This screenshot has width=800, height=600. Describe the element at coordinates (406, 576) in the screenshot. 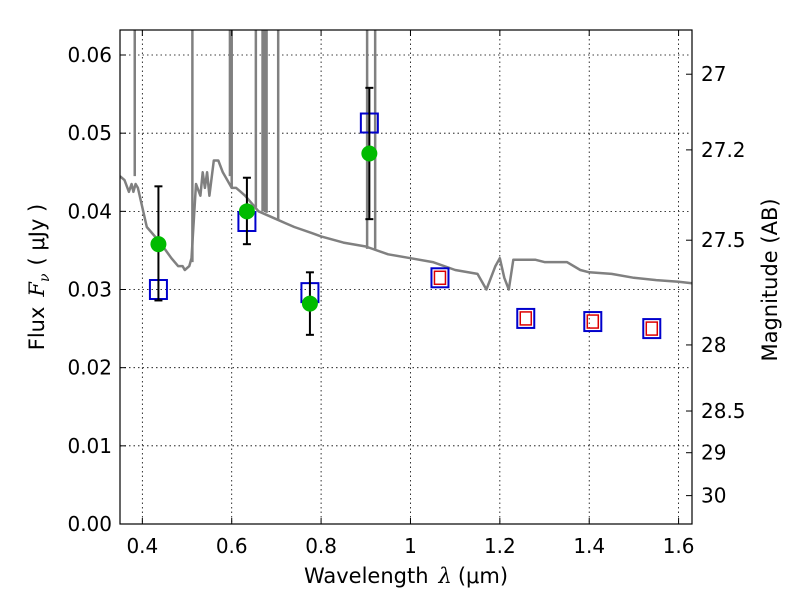

I see `x-axis-title: Wavelength λ (μm)` at that location.